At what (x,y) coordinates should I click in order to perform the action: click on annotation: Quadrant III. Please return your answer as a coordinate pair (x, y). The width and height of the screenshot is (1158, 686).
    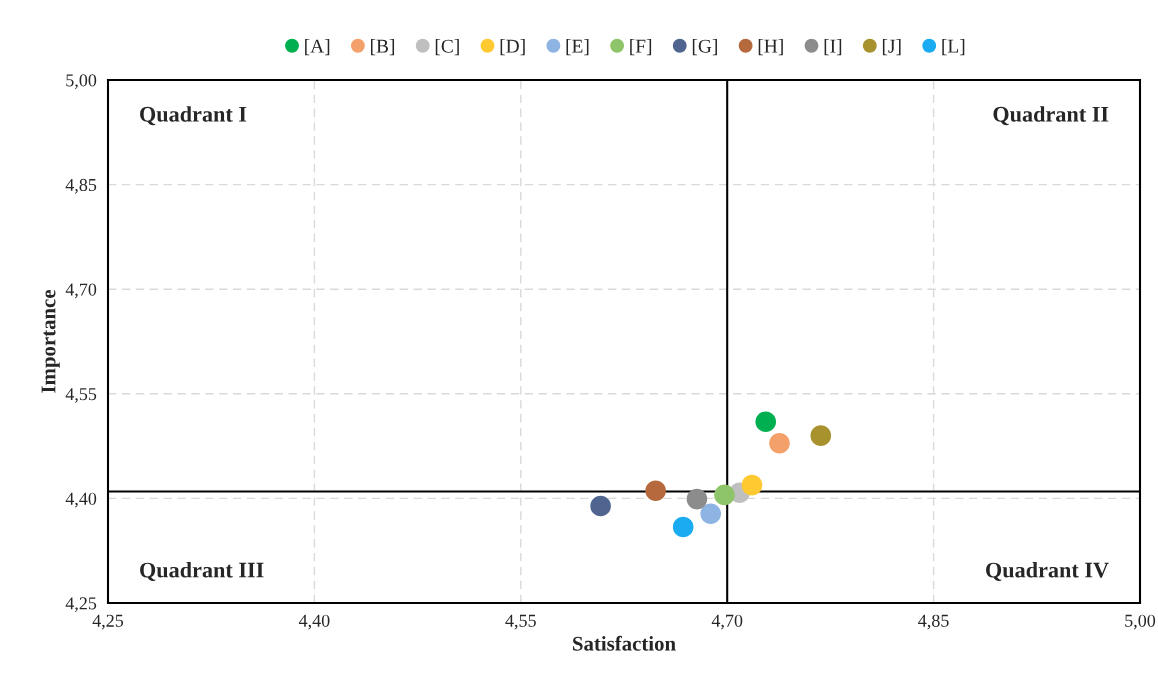
    Looking at the image, I should click on (202, 571).